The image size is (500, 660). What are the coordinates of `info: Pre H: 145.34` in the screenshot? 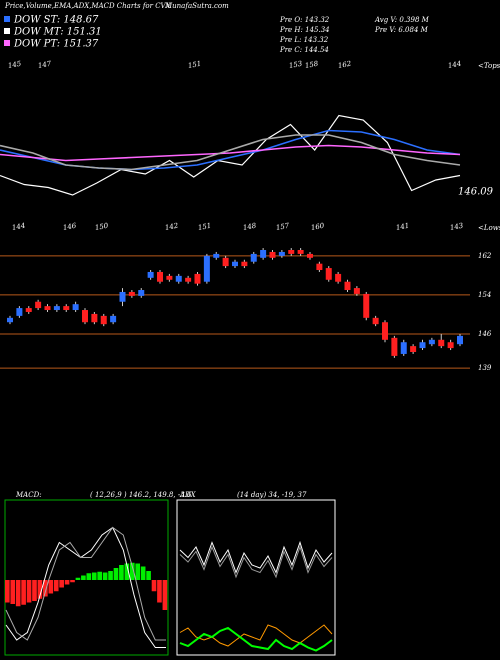 It's located at (304, 30).